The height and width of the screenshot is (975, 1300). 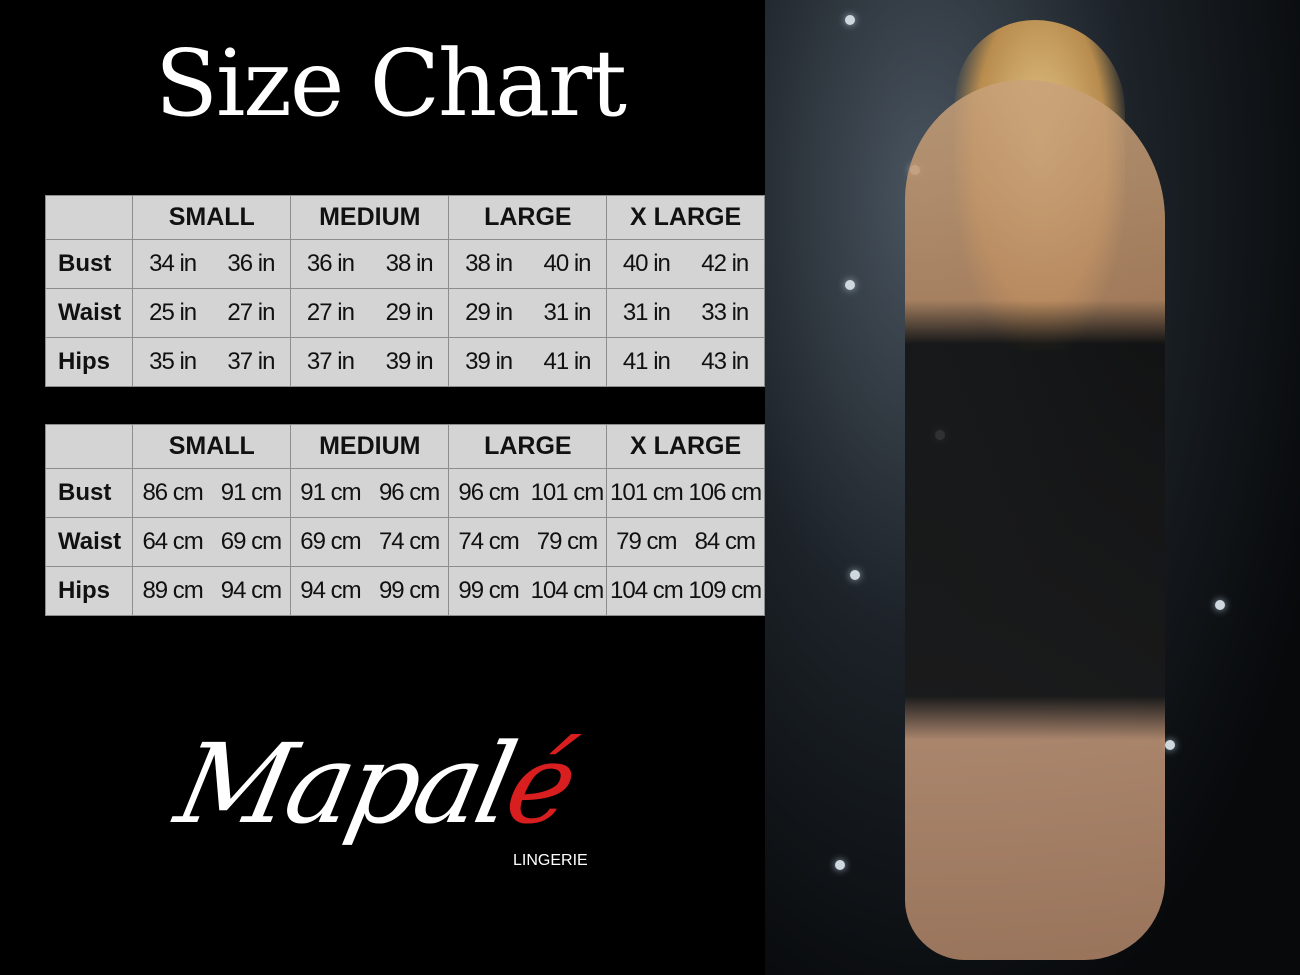 I want to click on brand-logo: Mapalé LINGERIE, so click(x=390, y=800).